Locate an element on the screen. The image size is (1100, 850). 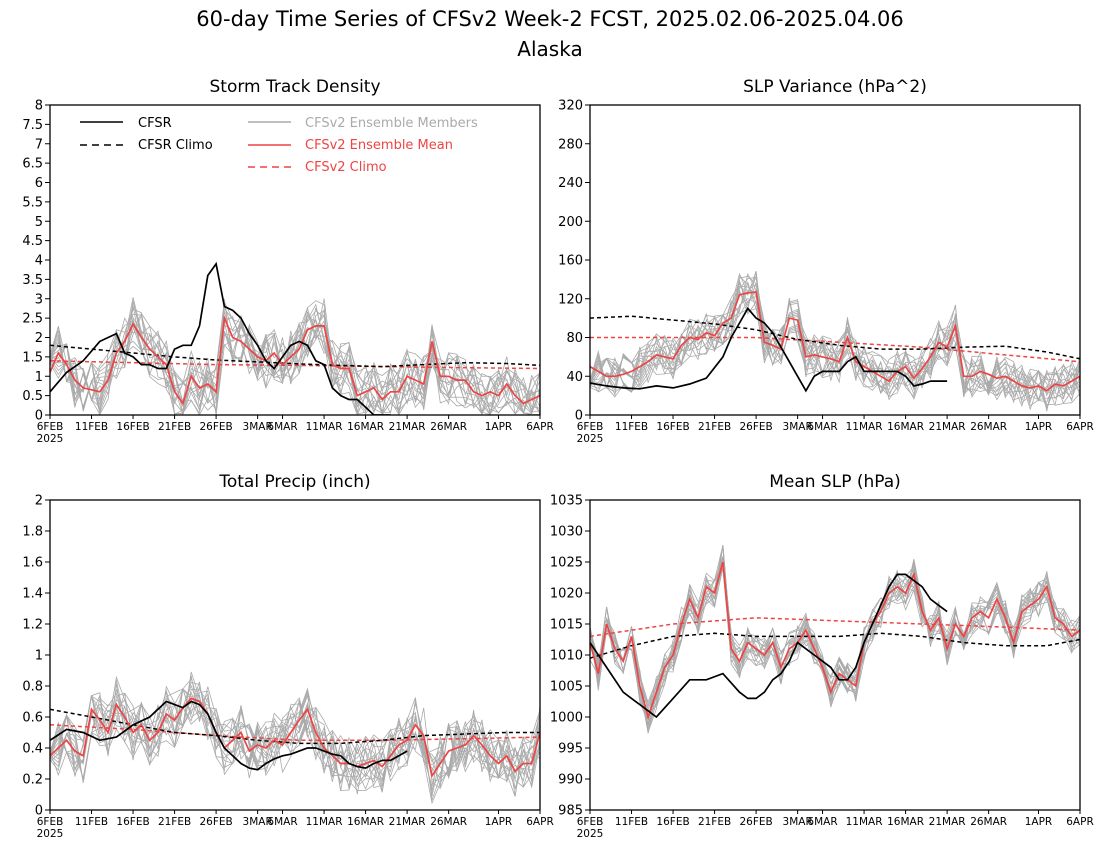
panel-title: SLP Variance (hPa^2) is located at coordinates (835, 87).